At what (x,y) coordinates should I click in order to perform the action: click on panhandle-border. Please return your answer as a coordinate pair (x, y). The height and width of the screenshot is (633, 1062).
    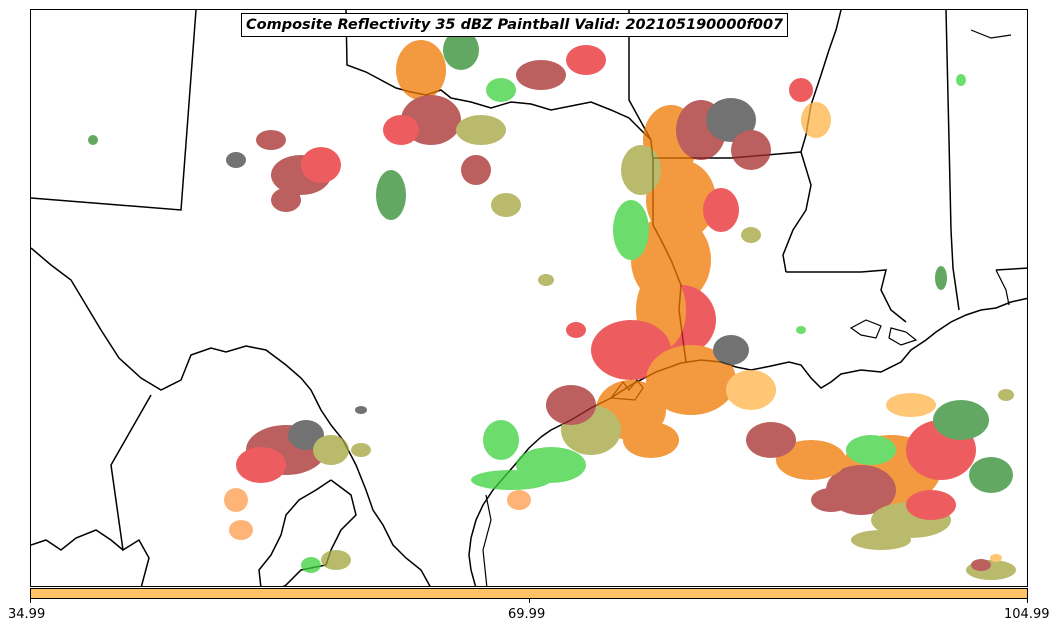
    Looking at the image, I should click on (114, 110).